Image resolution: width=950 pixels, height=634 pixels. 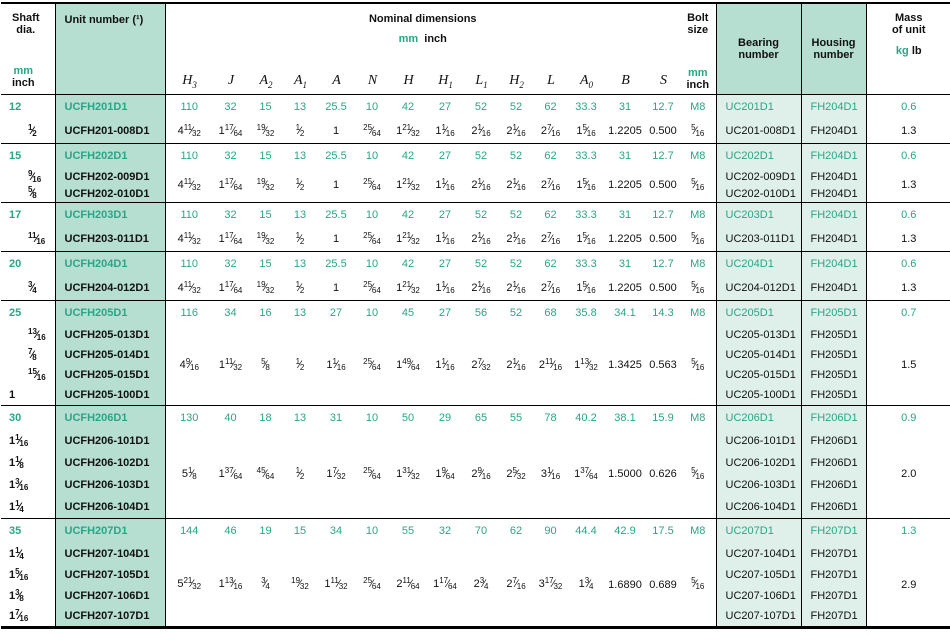 What do you see at coordinates (110, 239) in the screenshot?
I see `unit-number: UCFH203-011D1` at bounding box center [110, 239].